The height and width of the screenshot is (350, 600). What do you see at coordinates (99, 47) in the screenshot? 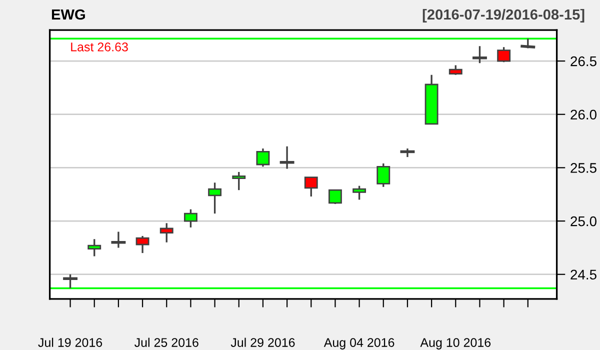
I see `annotation: Last 26.63` at bounding box center [99, 47].